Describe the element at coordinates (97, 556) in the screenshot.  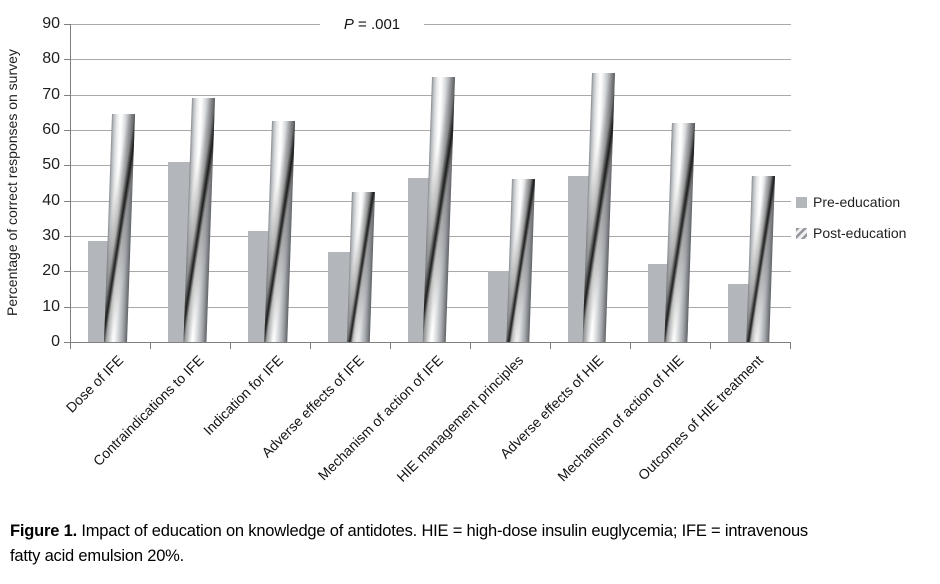
I see `figure-caption-line2: fatty acid emulsion 20%.` at that location.